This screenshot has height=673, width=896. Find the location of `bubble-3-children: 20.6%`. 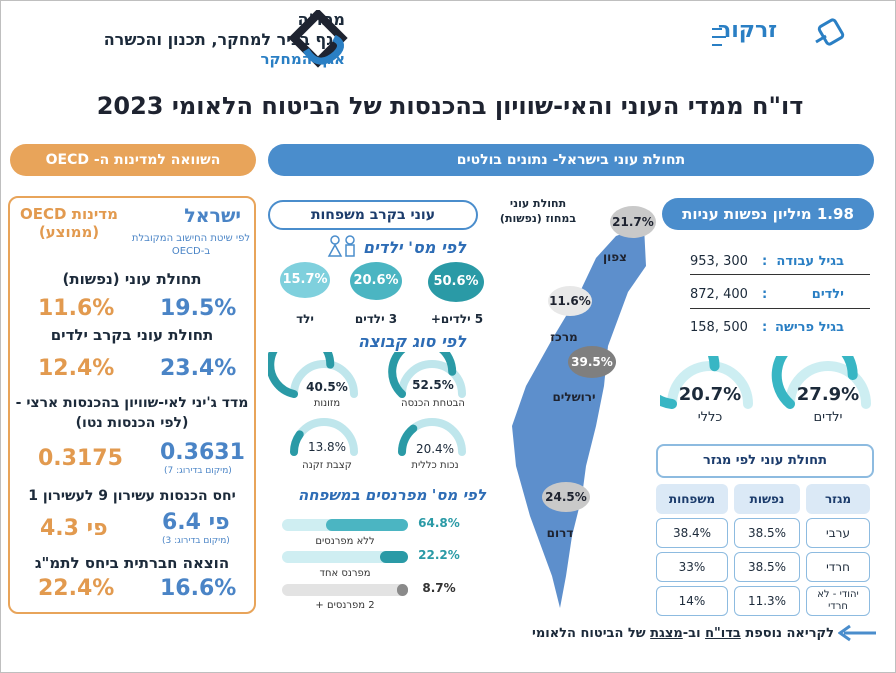

bubble-3-children: 20.6% is located at coordinates (376, 281).